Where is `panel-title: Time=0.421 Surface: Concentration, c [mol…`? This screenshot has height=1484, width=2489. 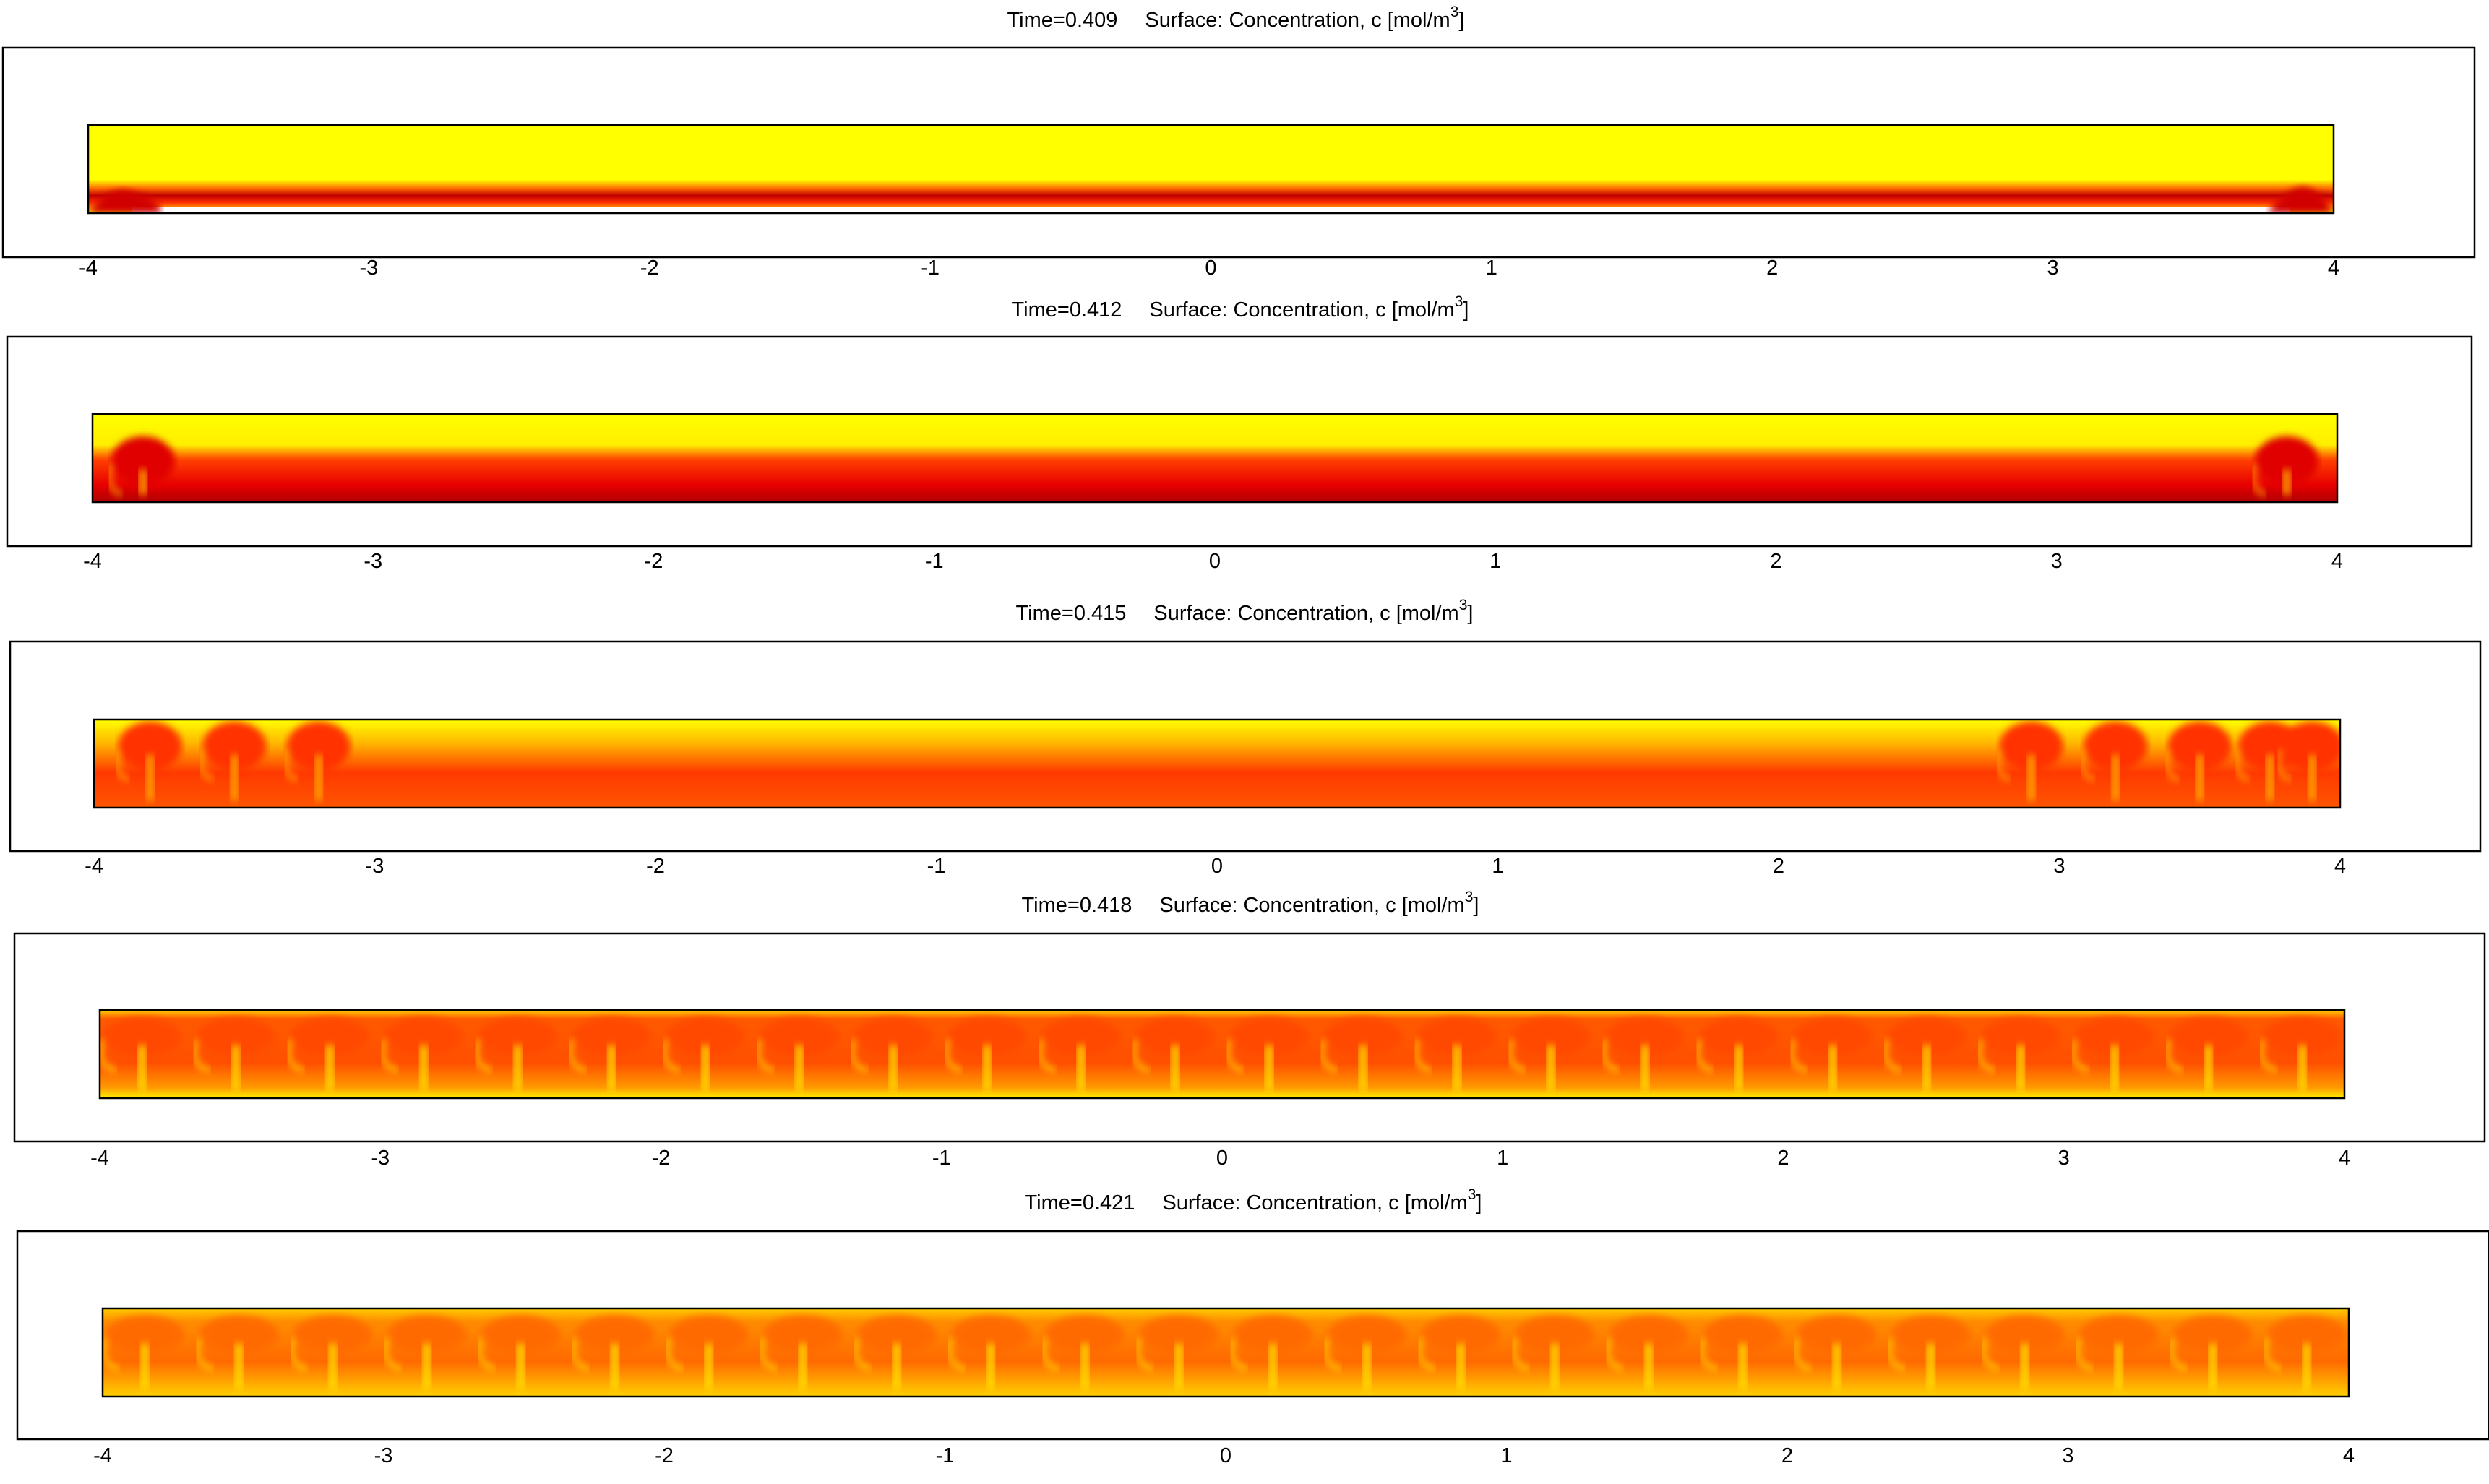 panel-title: Time=0.421 Surface: Concentration, c [mol… is located at coordinates (1253, 1200).